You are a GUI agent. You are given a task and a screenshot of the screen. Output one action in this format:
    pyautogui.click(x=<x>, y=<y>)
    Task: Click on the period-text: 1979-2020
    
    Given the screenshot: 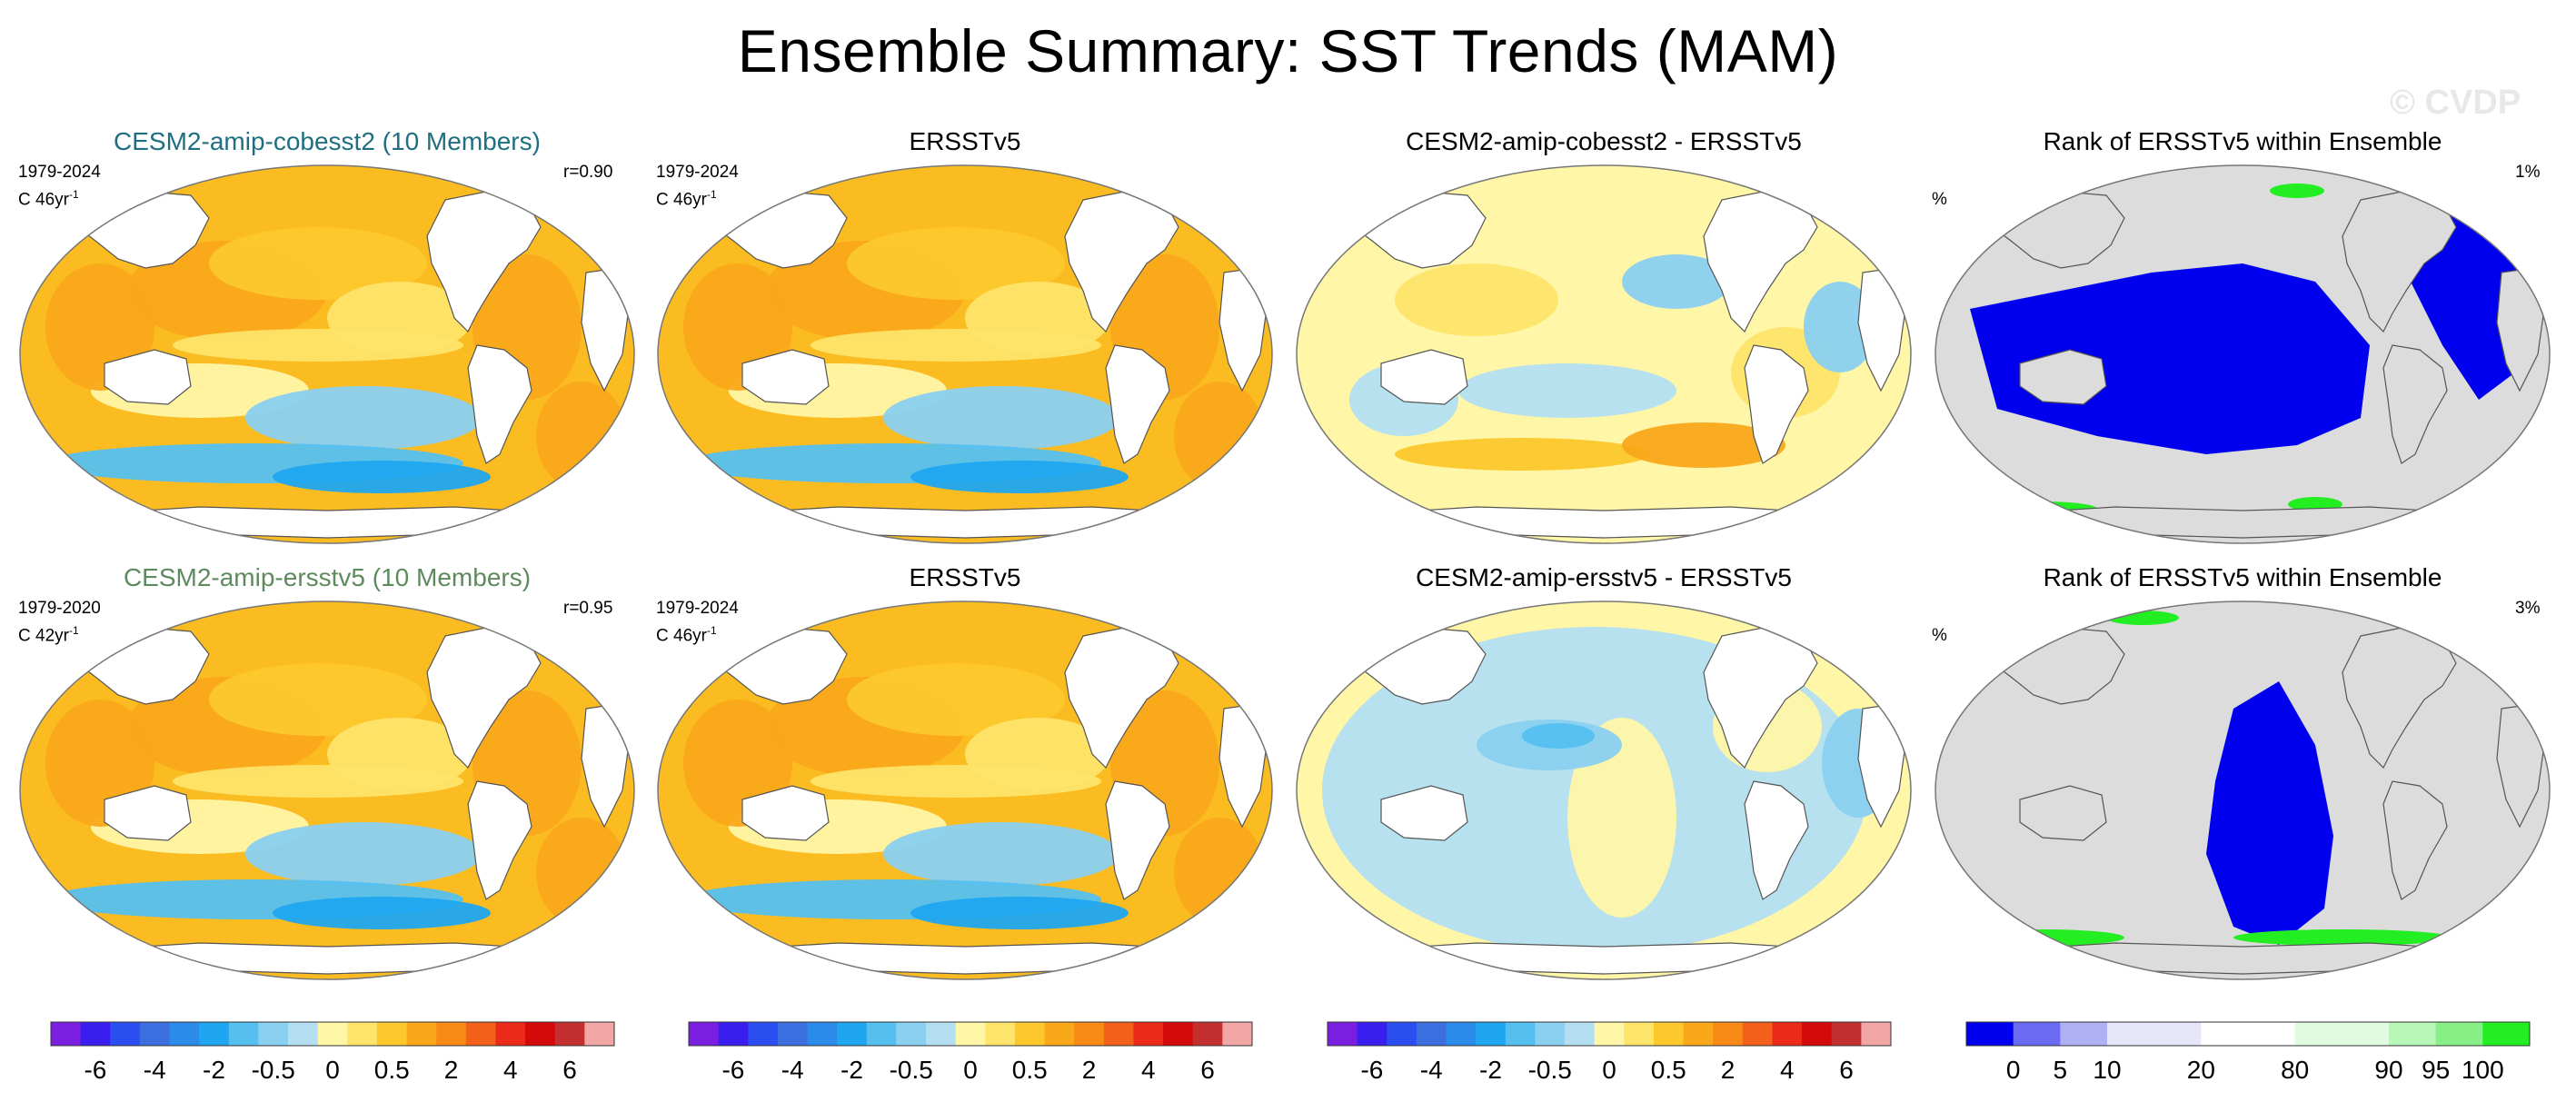 What is the action you would take?
    pyautogui.click(x=60, y=608)
    